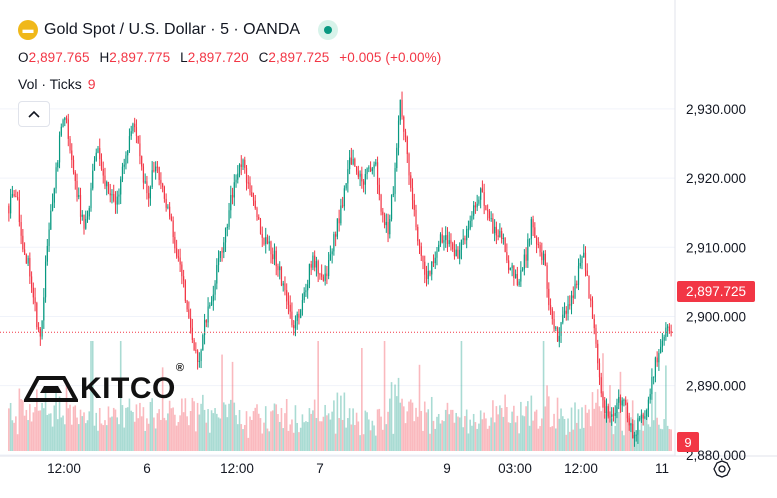  Describe the element at coordinates (716, 455) in the screenshot. I see `y-tick-label: 2,880.000` at that location.